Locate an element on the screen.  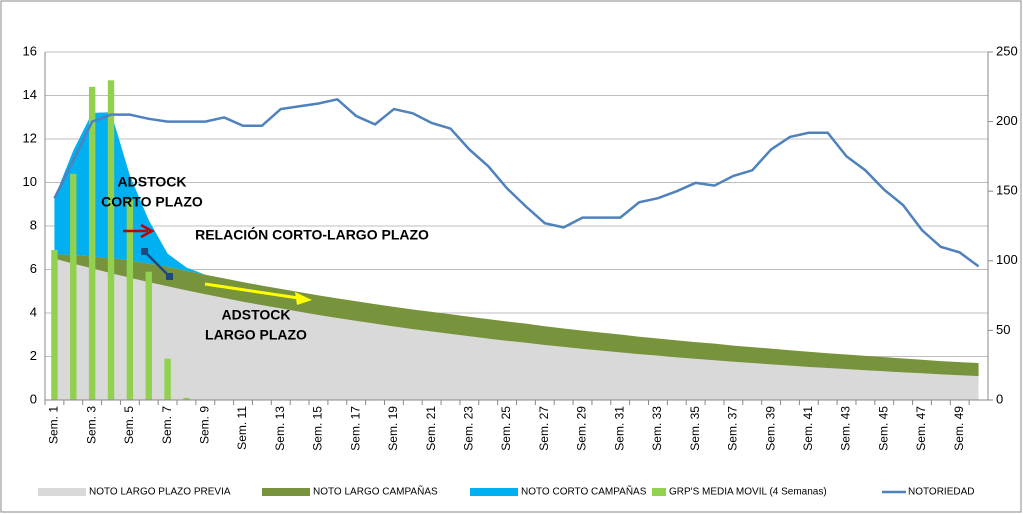
x-tick-label: Sem. 3 is located at coordinates (91, 425).